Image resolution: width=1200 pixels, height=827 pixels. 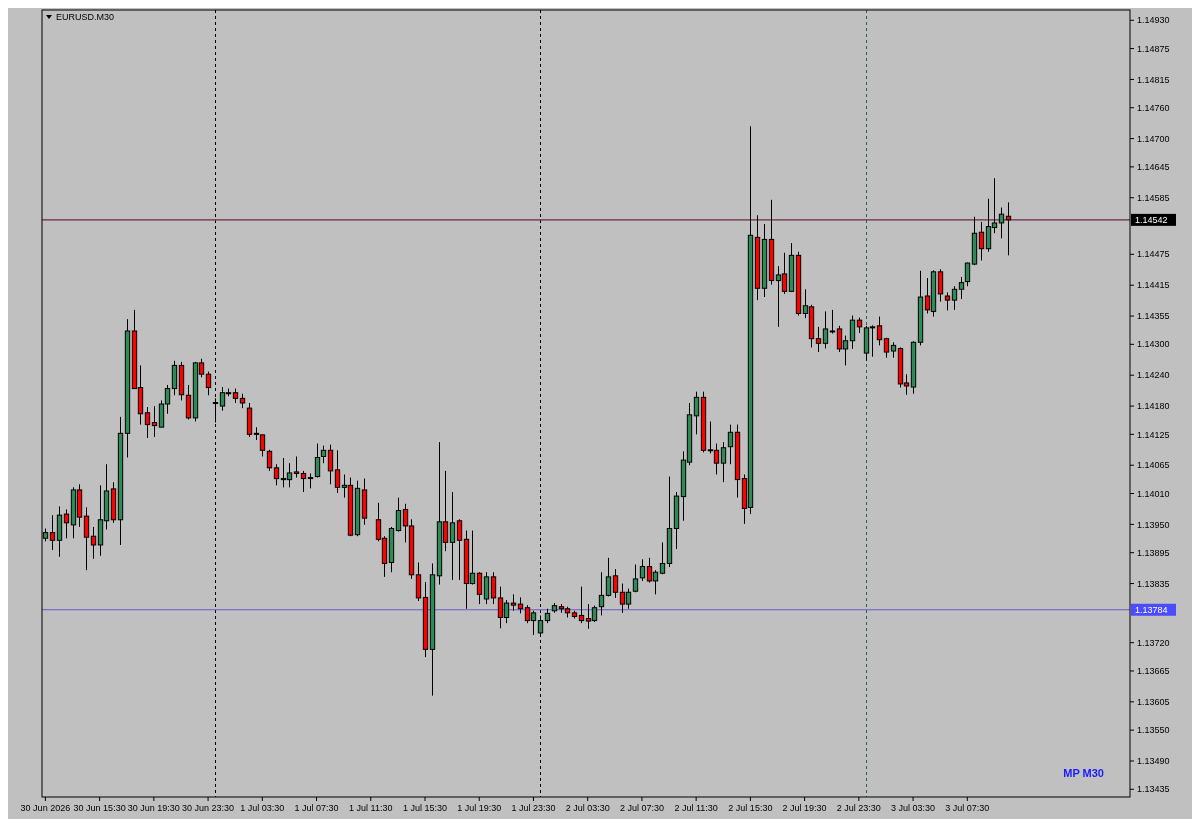 What do you see at coordinates (1153, 730) in the screenshot?
I see `y-tick-label: 1.13550` at bounding box center [1153, 730].